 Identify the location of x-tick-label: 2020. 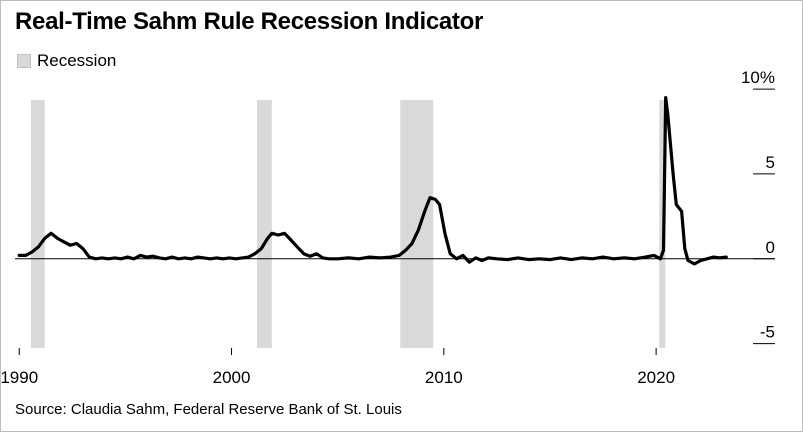
(656, 377).